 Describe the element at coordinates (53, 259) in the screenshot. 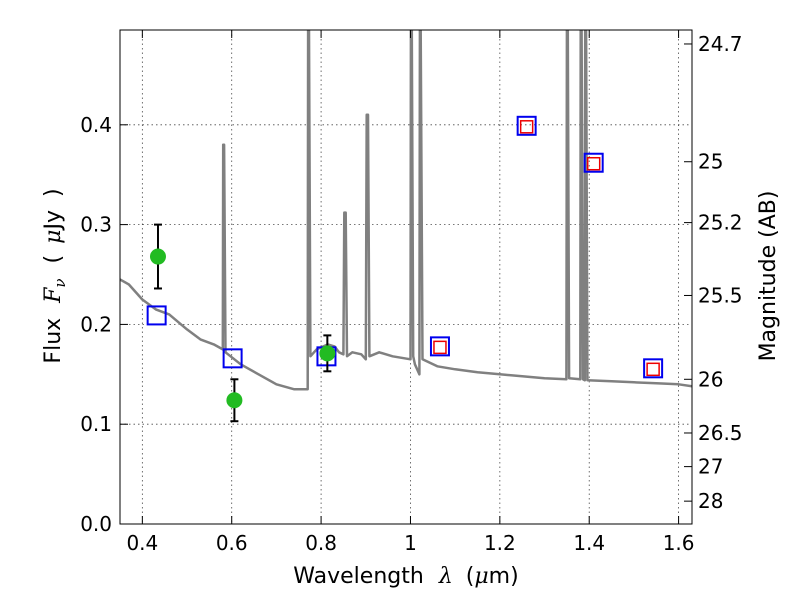

I see `y-axis-label-unit-open: (` at that location.